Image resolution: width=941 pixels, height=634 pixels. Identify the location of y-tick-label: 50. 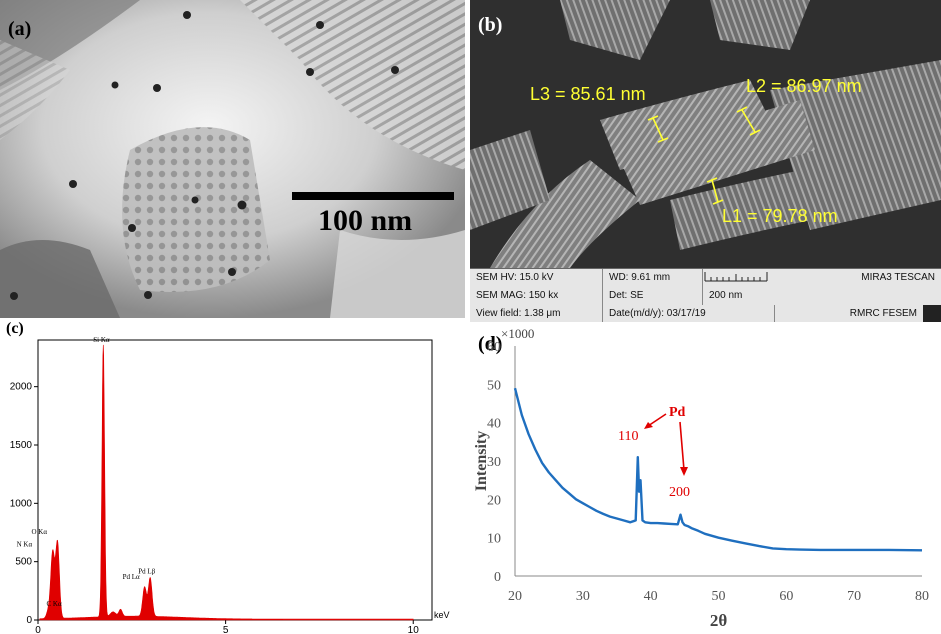
(494, 385).